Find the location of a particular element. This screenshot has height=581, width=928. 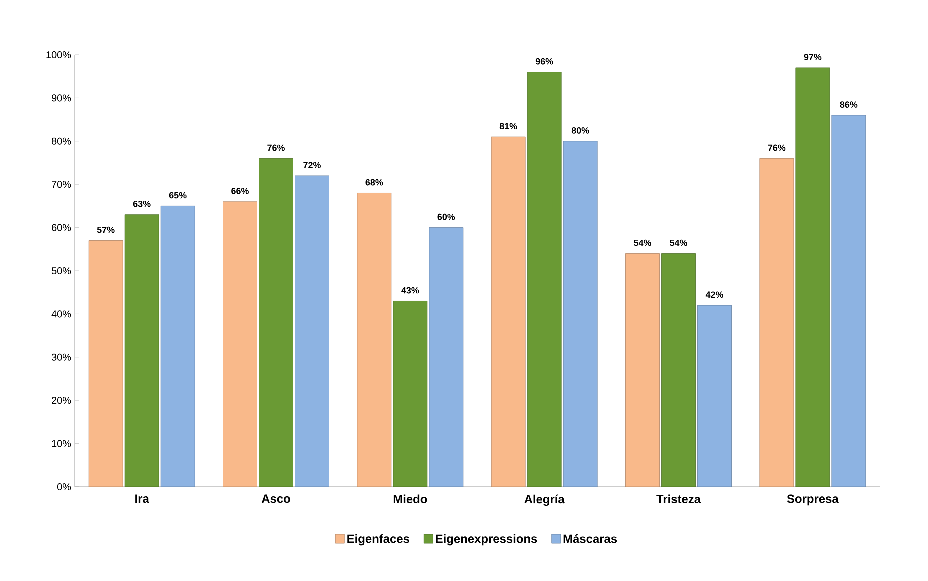

data-label: 63% is located at coordinates (142, 204).